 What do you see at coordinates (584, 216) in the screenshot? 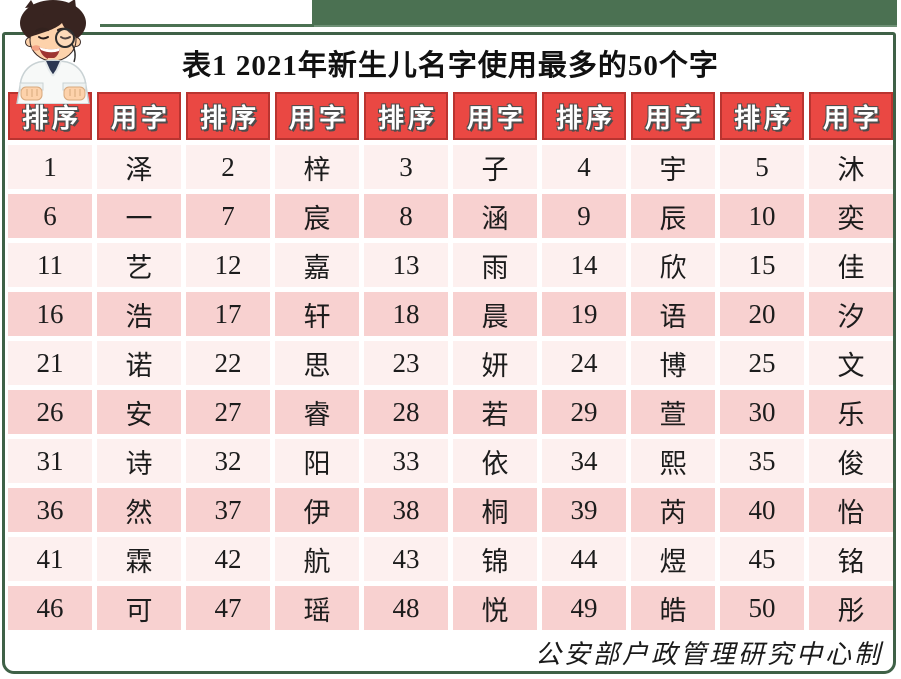
I see `rank-cell: 9` at bounding box center [584, 216].